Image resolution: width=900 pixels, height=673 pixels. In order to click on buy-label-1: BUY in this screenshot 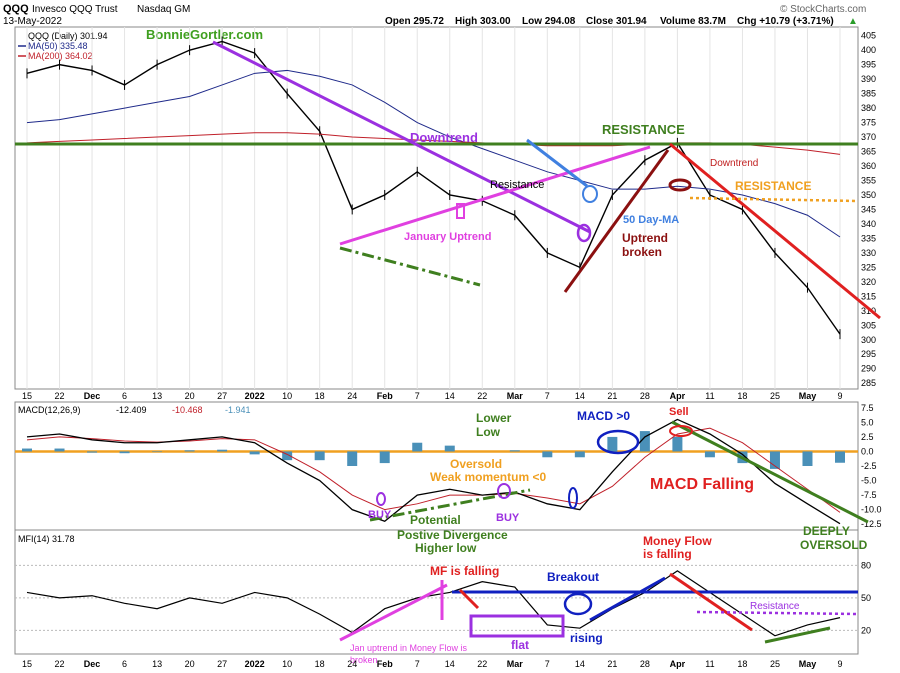, I will do `click(380, 515)`.